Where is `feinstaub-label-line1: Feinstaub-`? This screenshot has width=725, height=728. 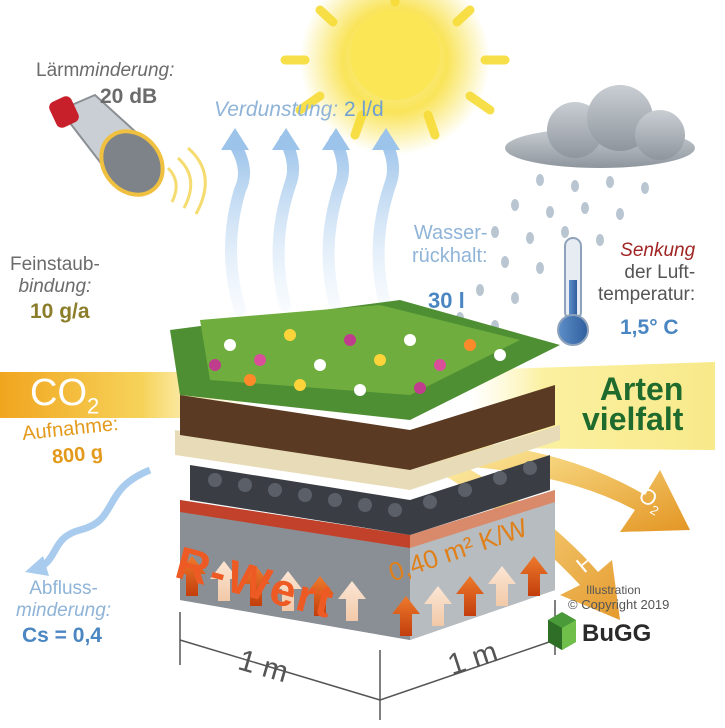
feinstaub-label-line1: Feinstaub- is located at coordinates (55, 264).